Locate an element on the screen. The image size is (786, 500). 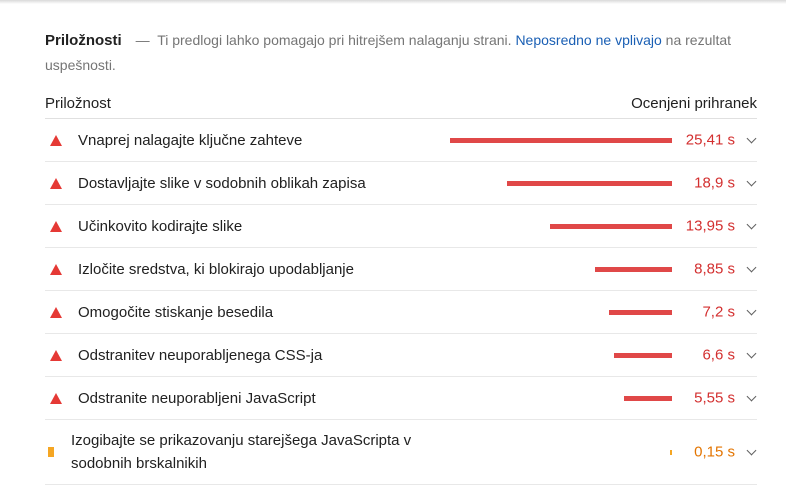
opportunity-label: Odstranitev neuporabljenega CSS-ja is located at coordinates (200, 355).